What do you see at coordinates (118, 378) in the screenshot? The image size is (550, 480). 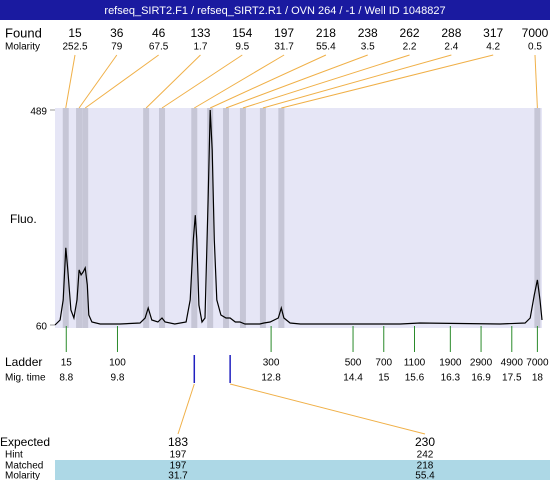 I see `ladder-time: 9.8` at bounding box center [118, 378].